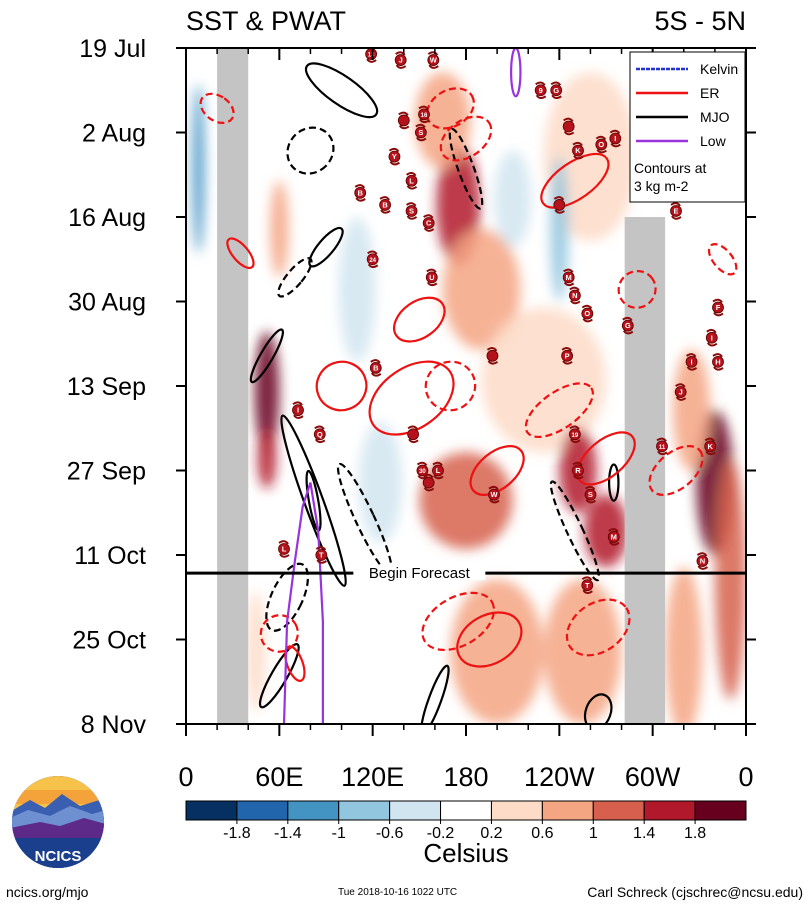  What do you see at coordinates (695, 833) in the screenshot?
I see `colorbar-label-9: 1.8` at bounding box center [695, 833].